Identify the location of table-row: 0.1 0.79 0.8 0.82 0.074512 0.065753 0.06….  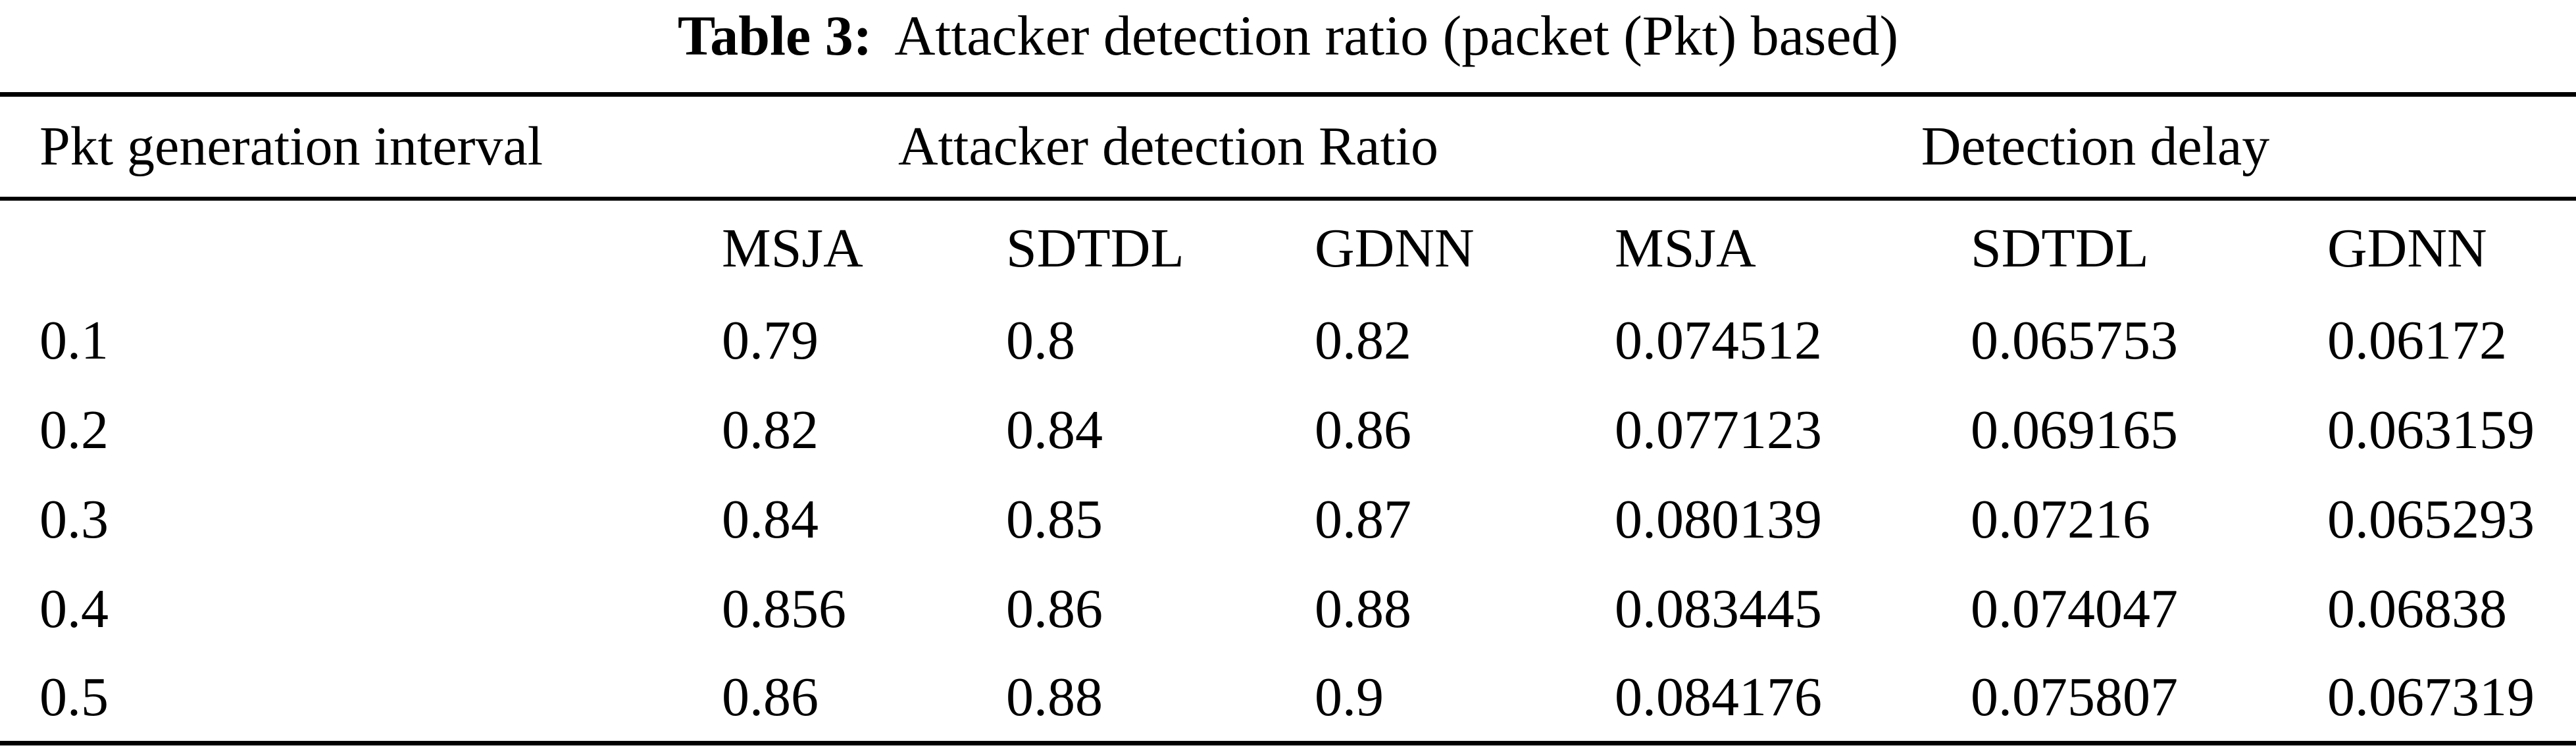
(1288, 341).